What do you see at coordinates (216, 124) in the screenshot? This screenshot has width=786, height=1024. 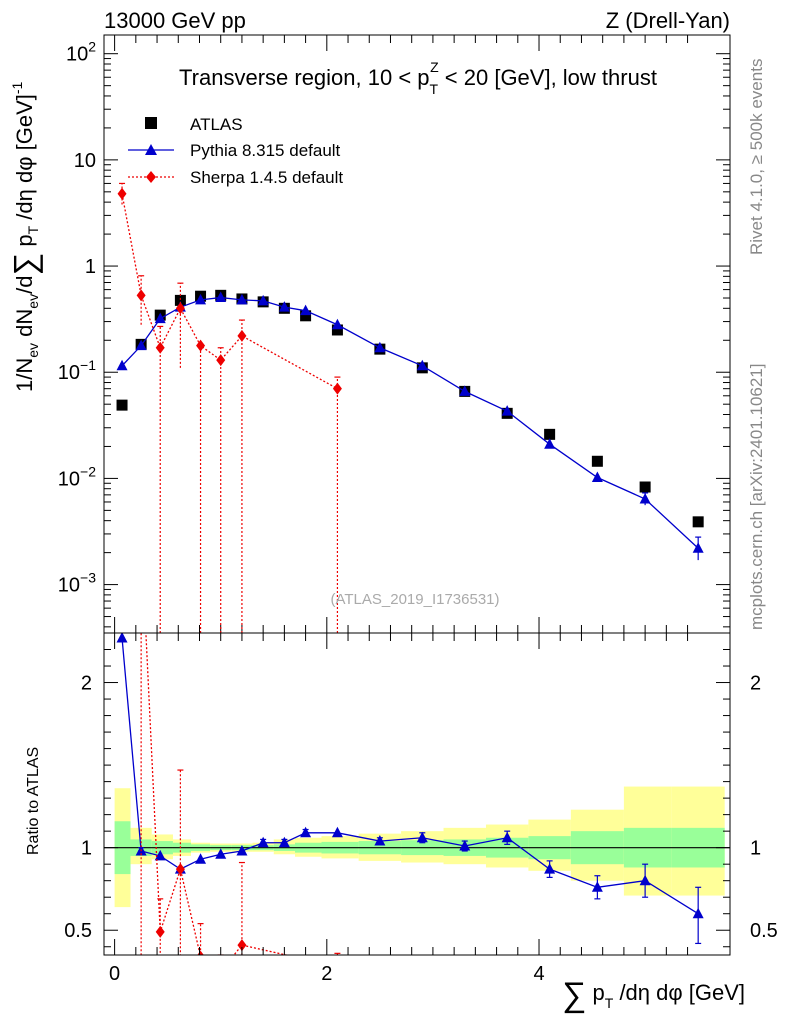 I see `legend-atlas-label: ATLAS` at bounding box center [216, 124].